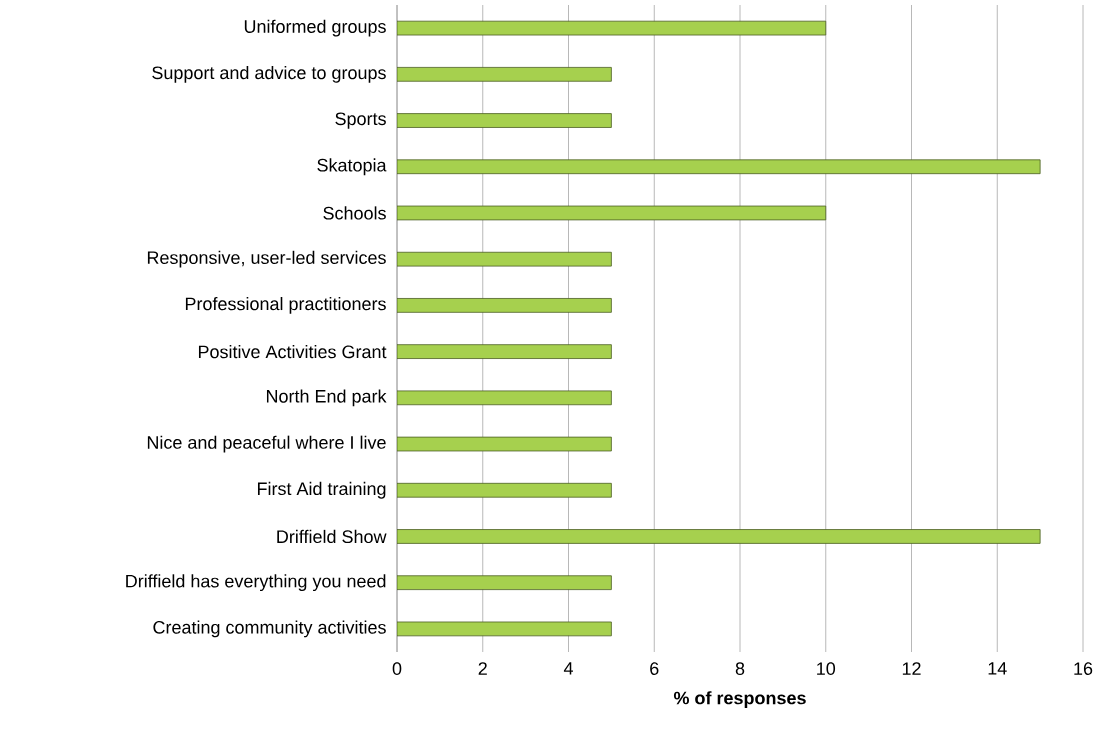  Describe the element at coordinates (354, 213) in the screenshot. I see `y-tick-label: Schools` at that location.